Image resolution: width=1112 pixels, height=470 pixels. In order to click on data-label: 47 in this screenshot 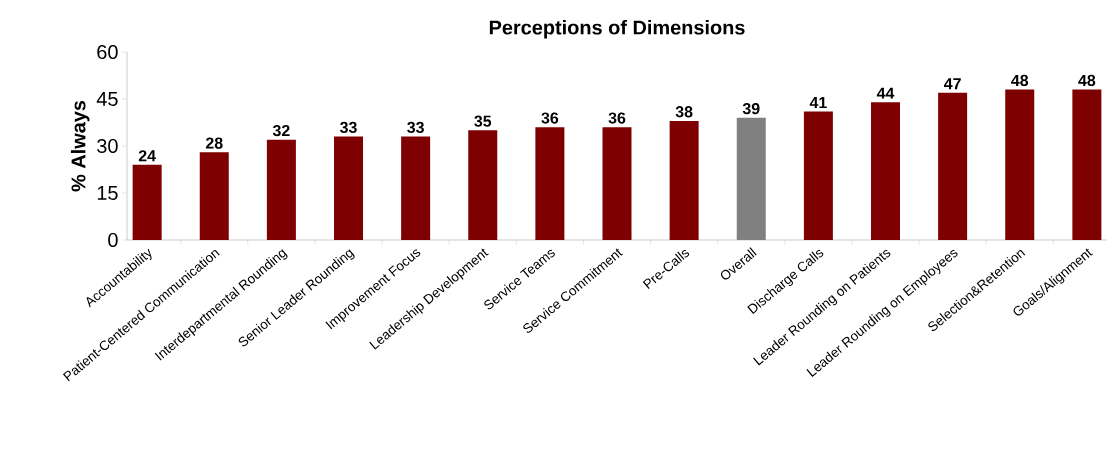, I will do `click(952, 84)`.